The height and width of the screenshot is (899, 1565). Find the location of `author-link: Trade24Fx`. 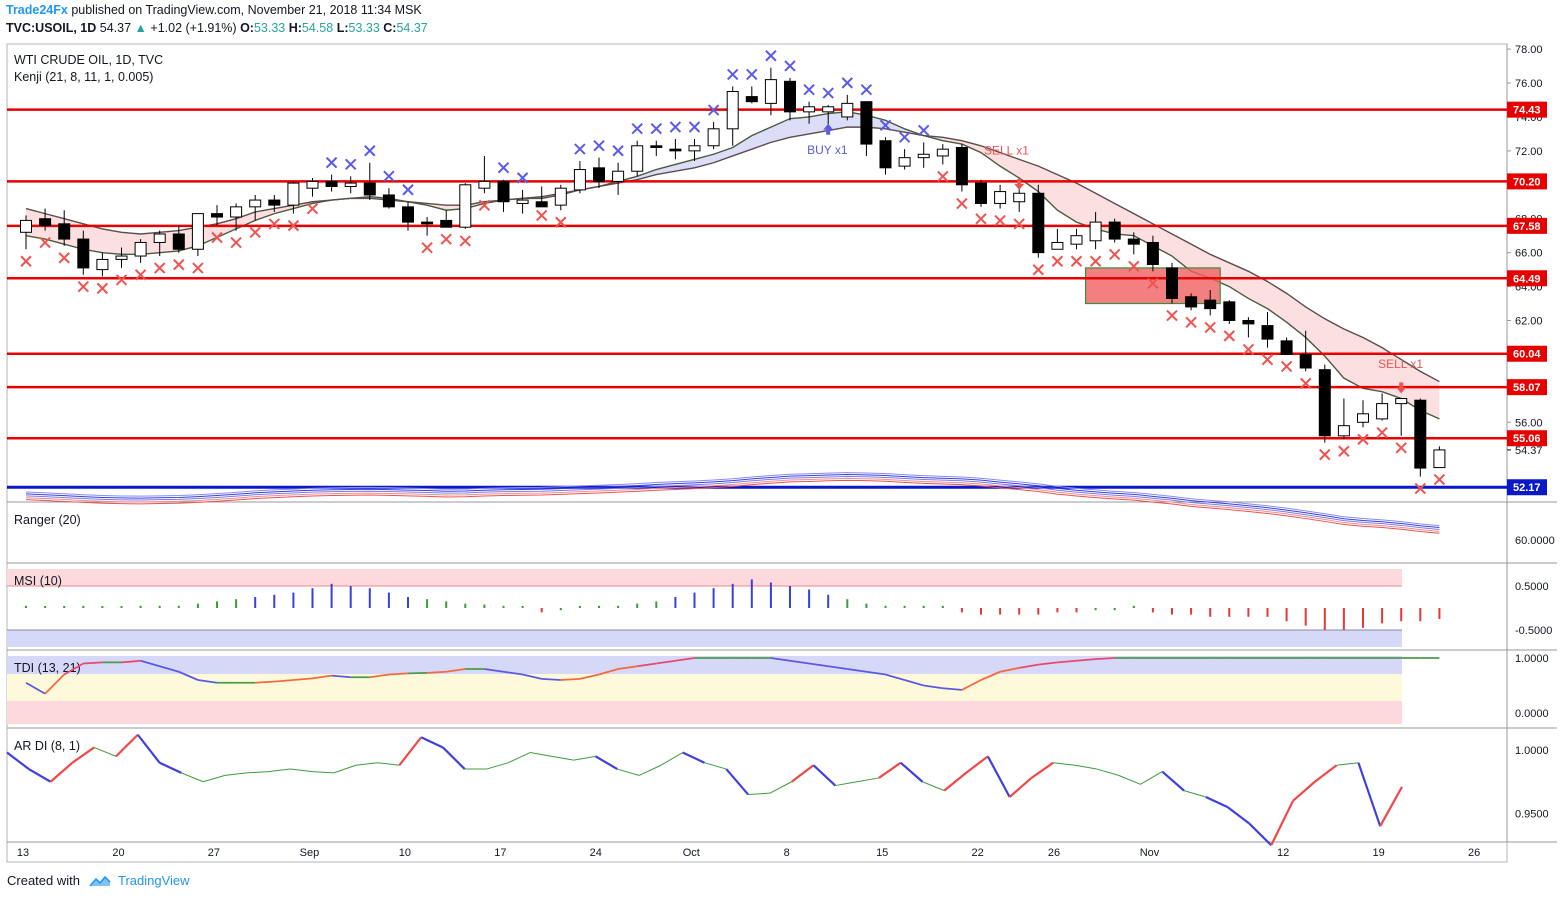

author-link: Trade24Fx is located at coordinates (37, 10).